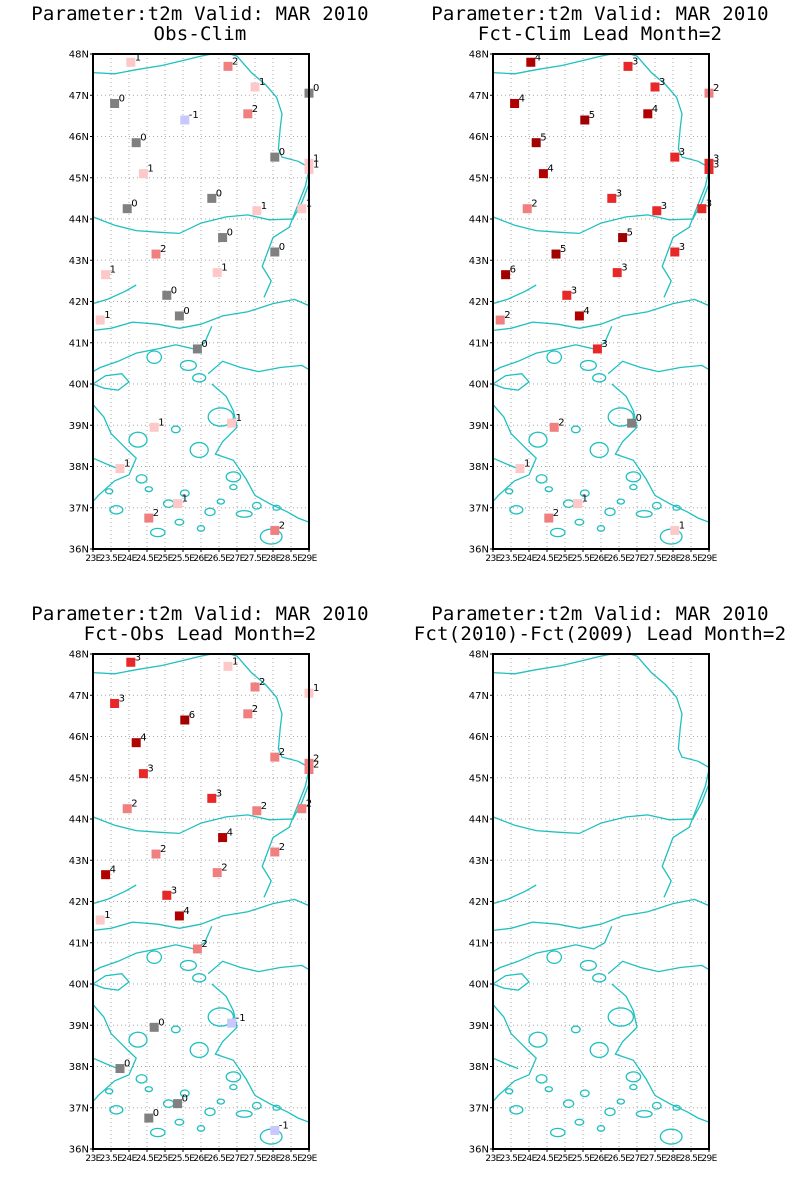 This screenshot has width=800, height=1200. Describe the element at coordinates (201, 1159) in the screenshot. I see `lon-tick-label: 26E` at that location.